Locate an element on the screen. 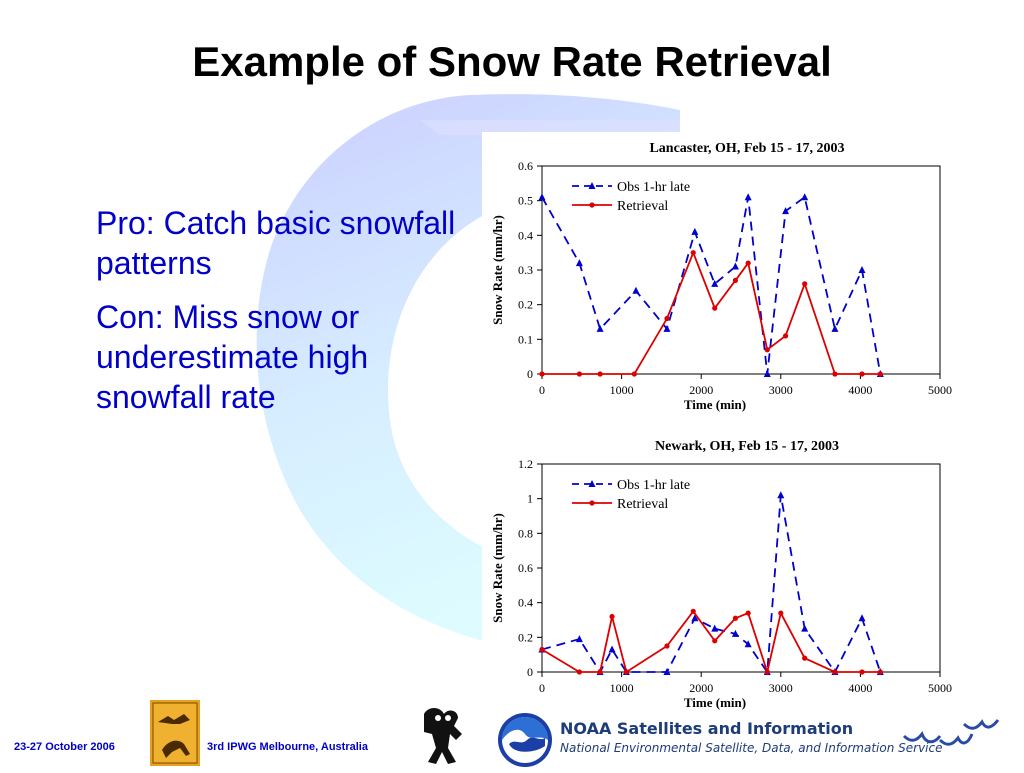  figure-logo-icon is located at coordinates (443, 736).